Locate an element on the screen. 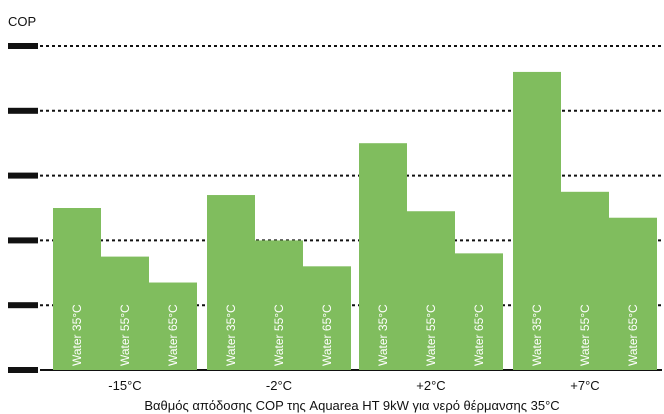 This screenshot has width=664, height=414. category-labels: -15°C -2°C +2°C +7°C is located at coordinates (353, 385).